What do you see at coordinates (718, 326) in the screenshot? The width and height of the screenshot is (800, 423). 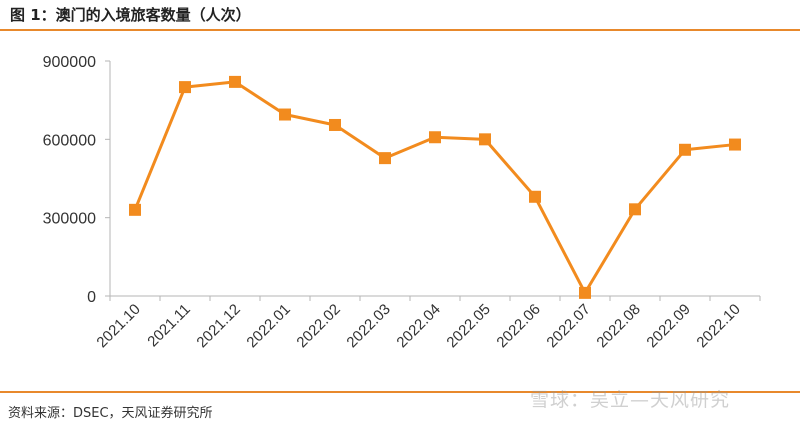 I see `x-tick-label: 2022.10` at bounding box center [718, 326].